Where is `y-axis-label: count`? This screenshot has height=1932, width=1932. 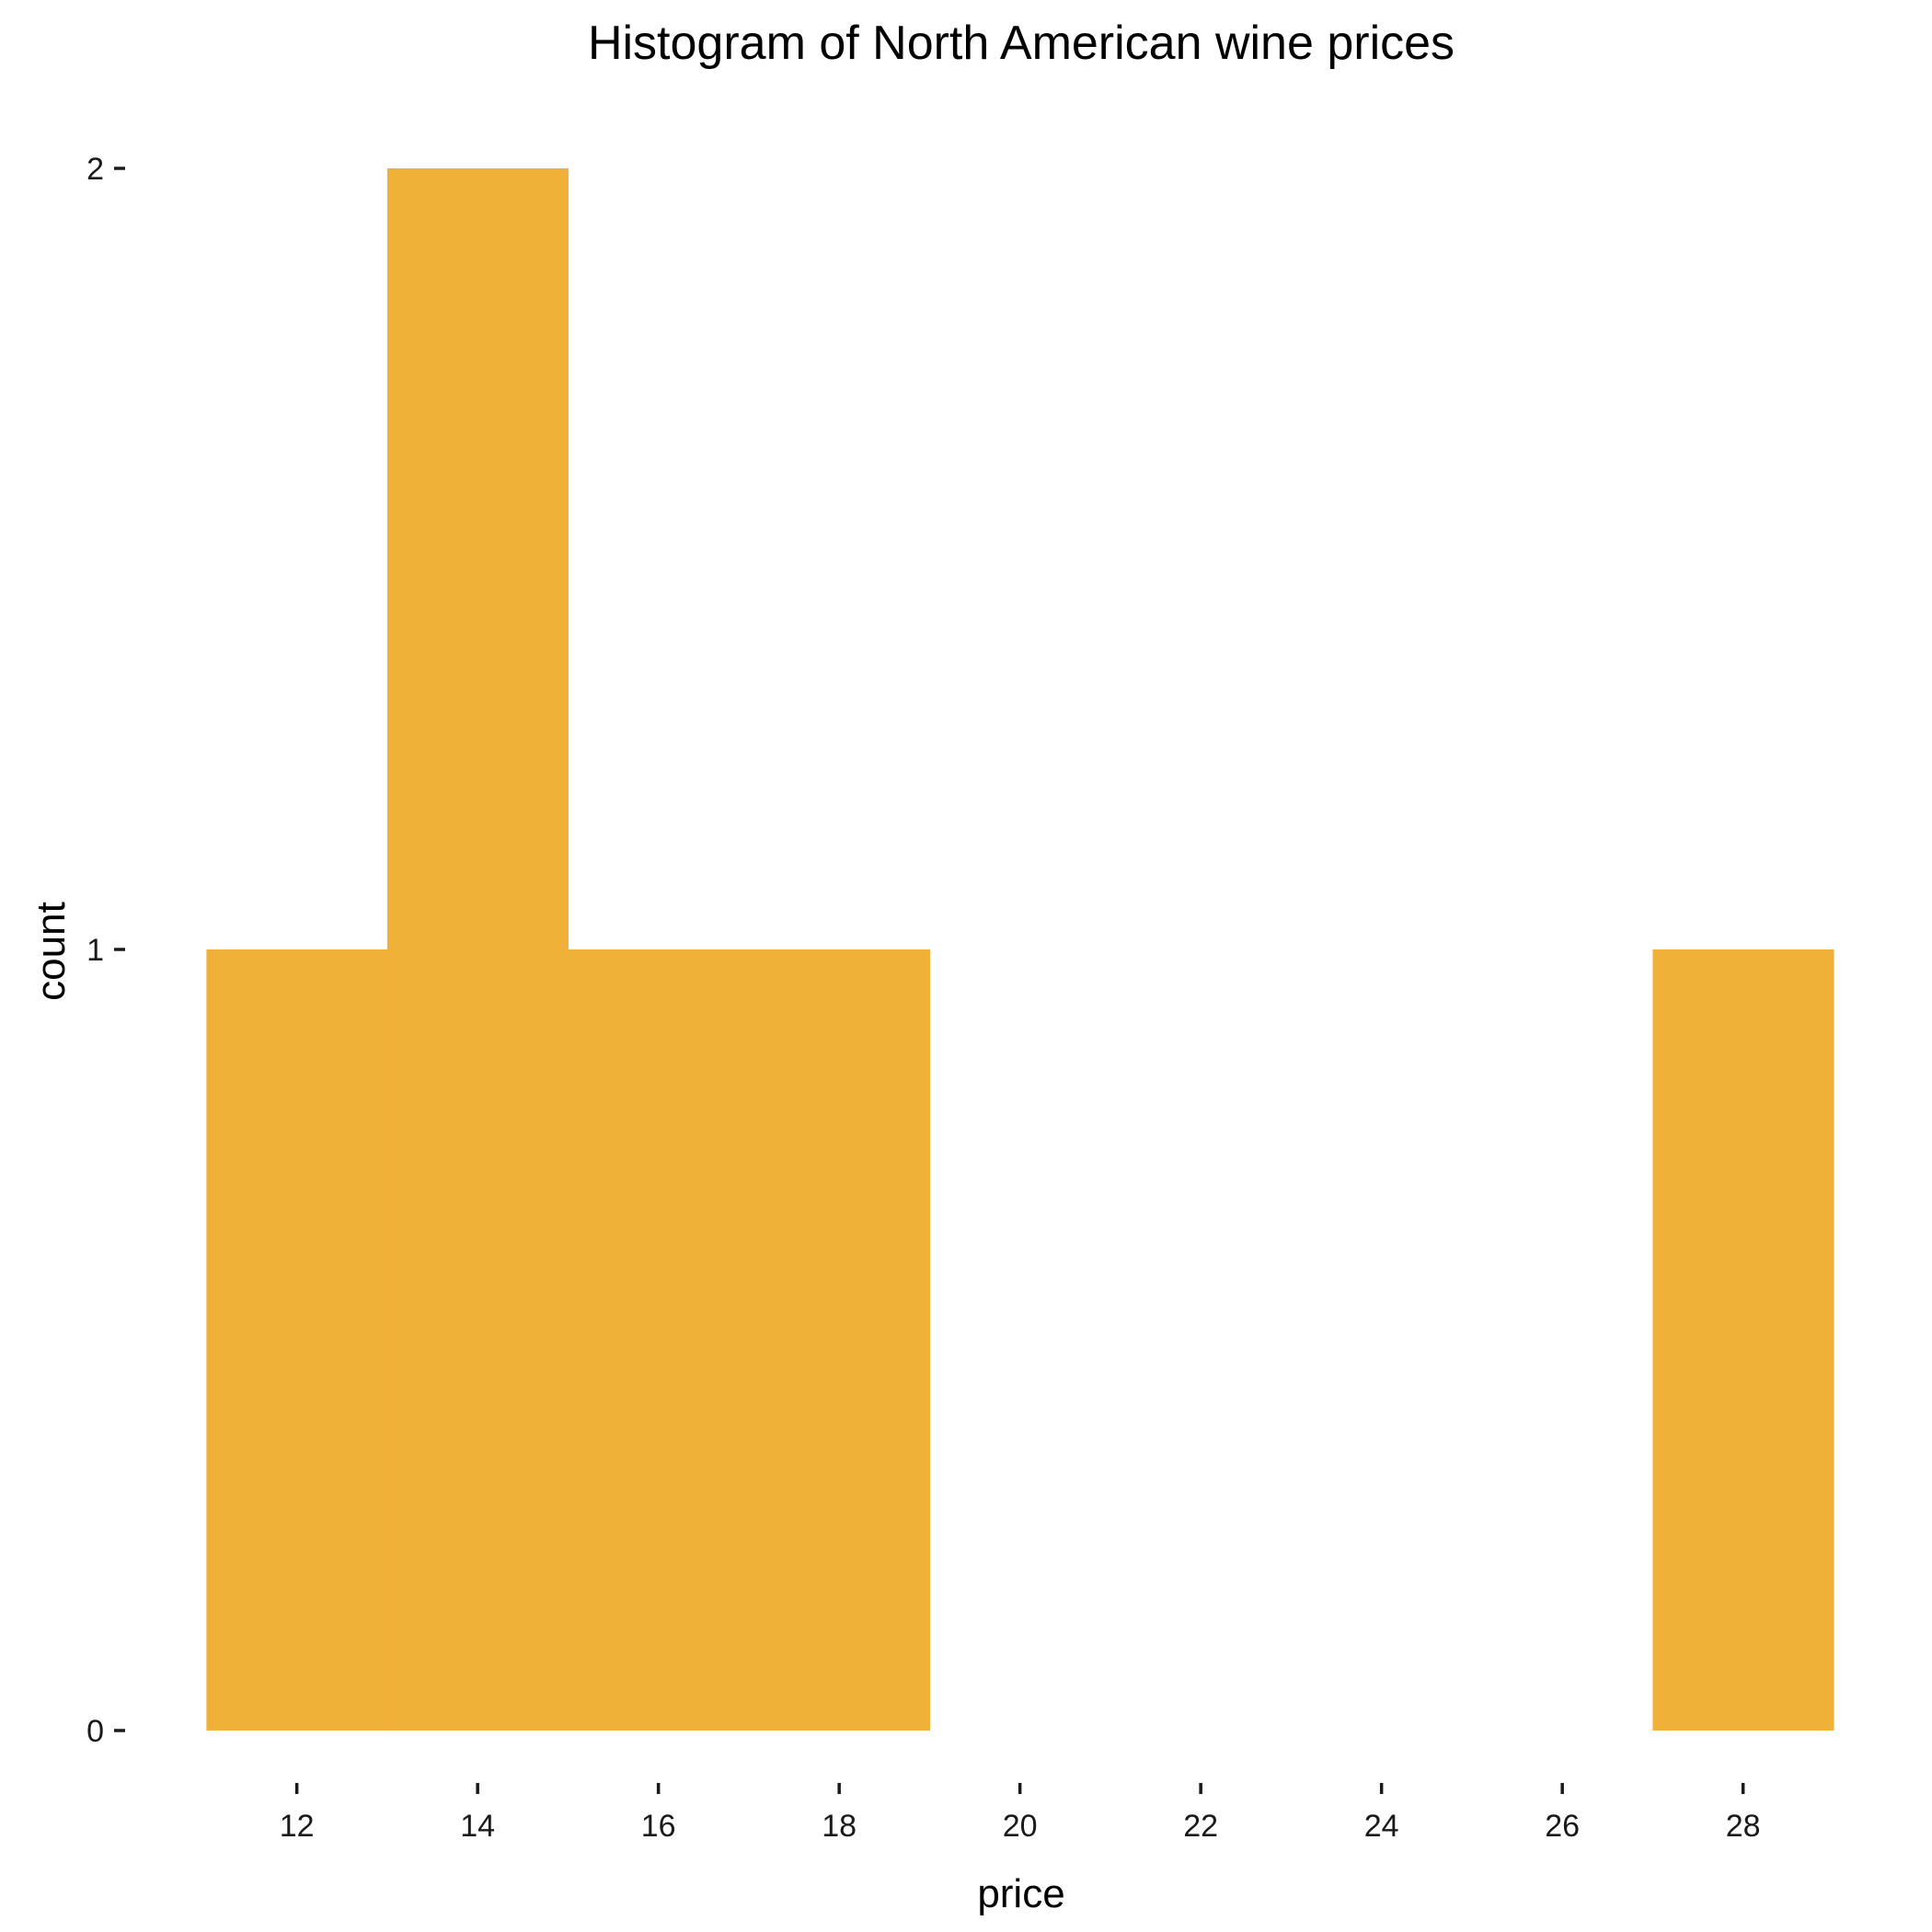
y-axis-label: count is located at coordinates (51, 951).